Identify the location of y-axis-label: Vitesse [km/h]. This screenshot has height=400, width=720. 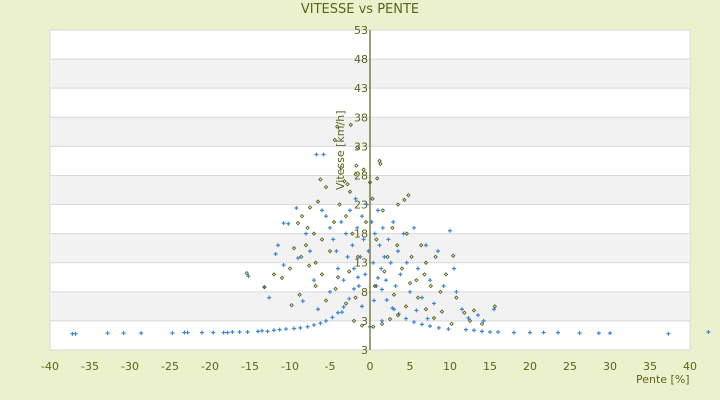
(340, 151).